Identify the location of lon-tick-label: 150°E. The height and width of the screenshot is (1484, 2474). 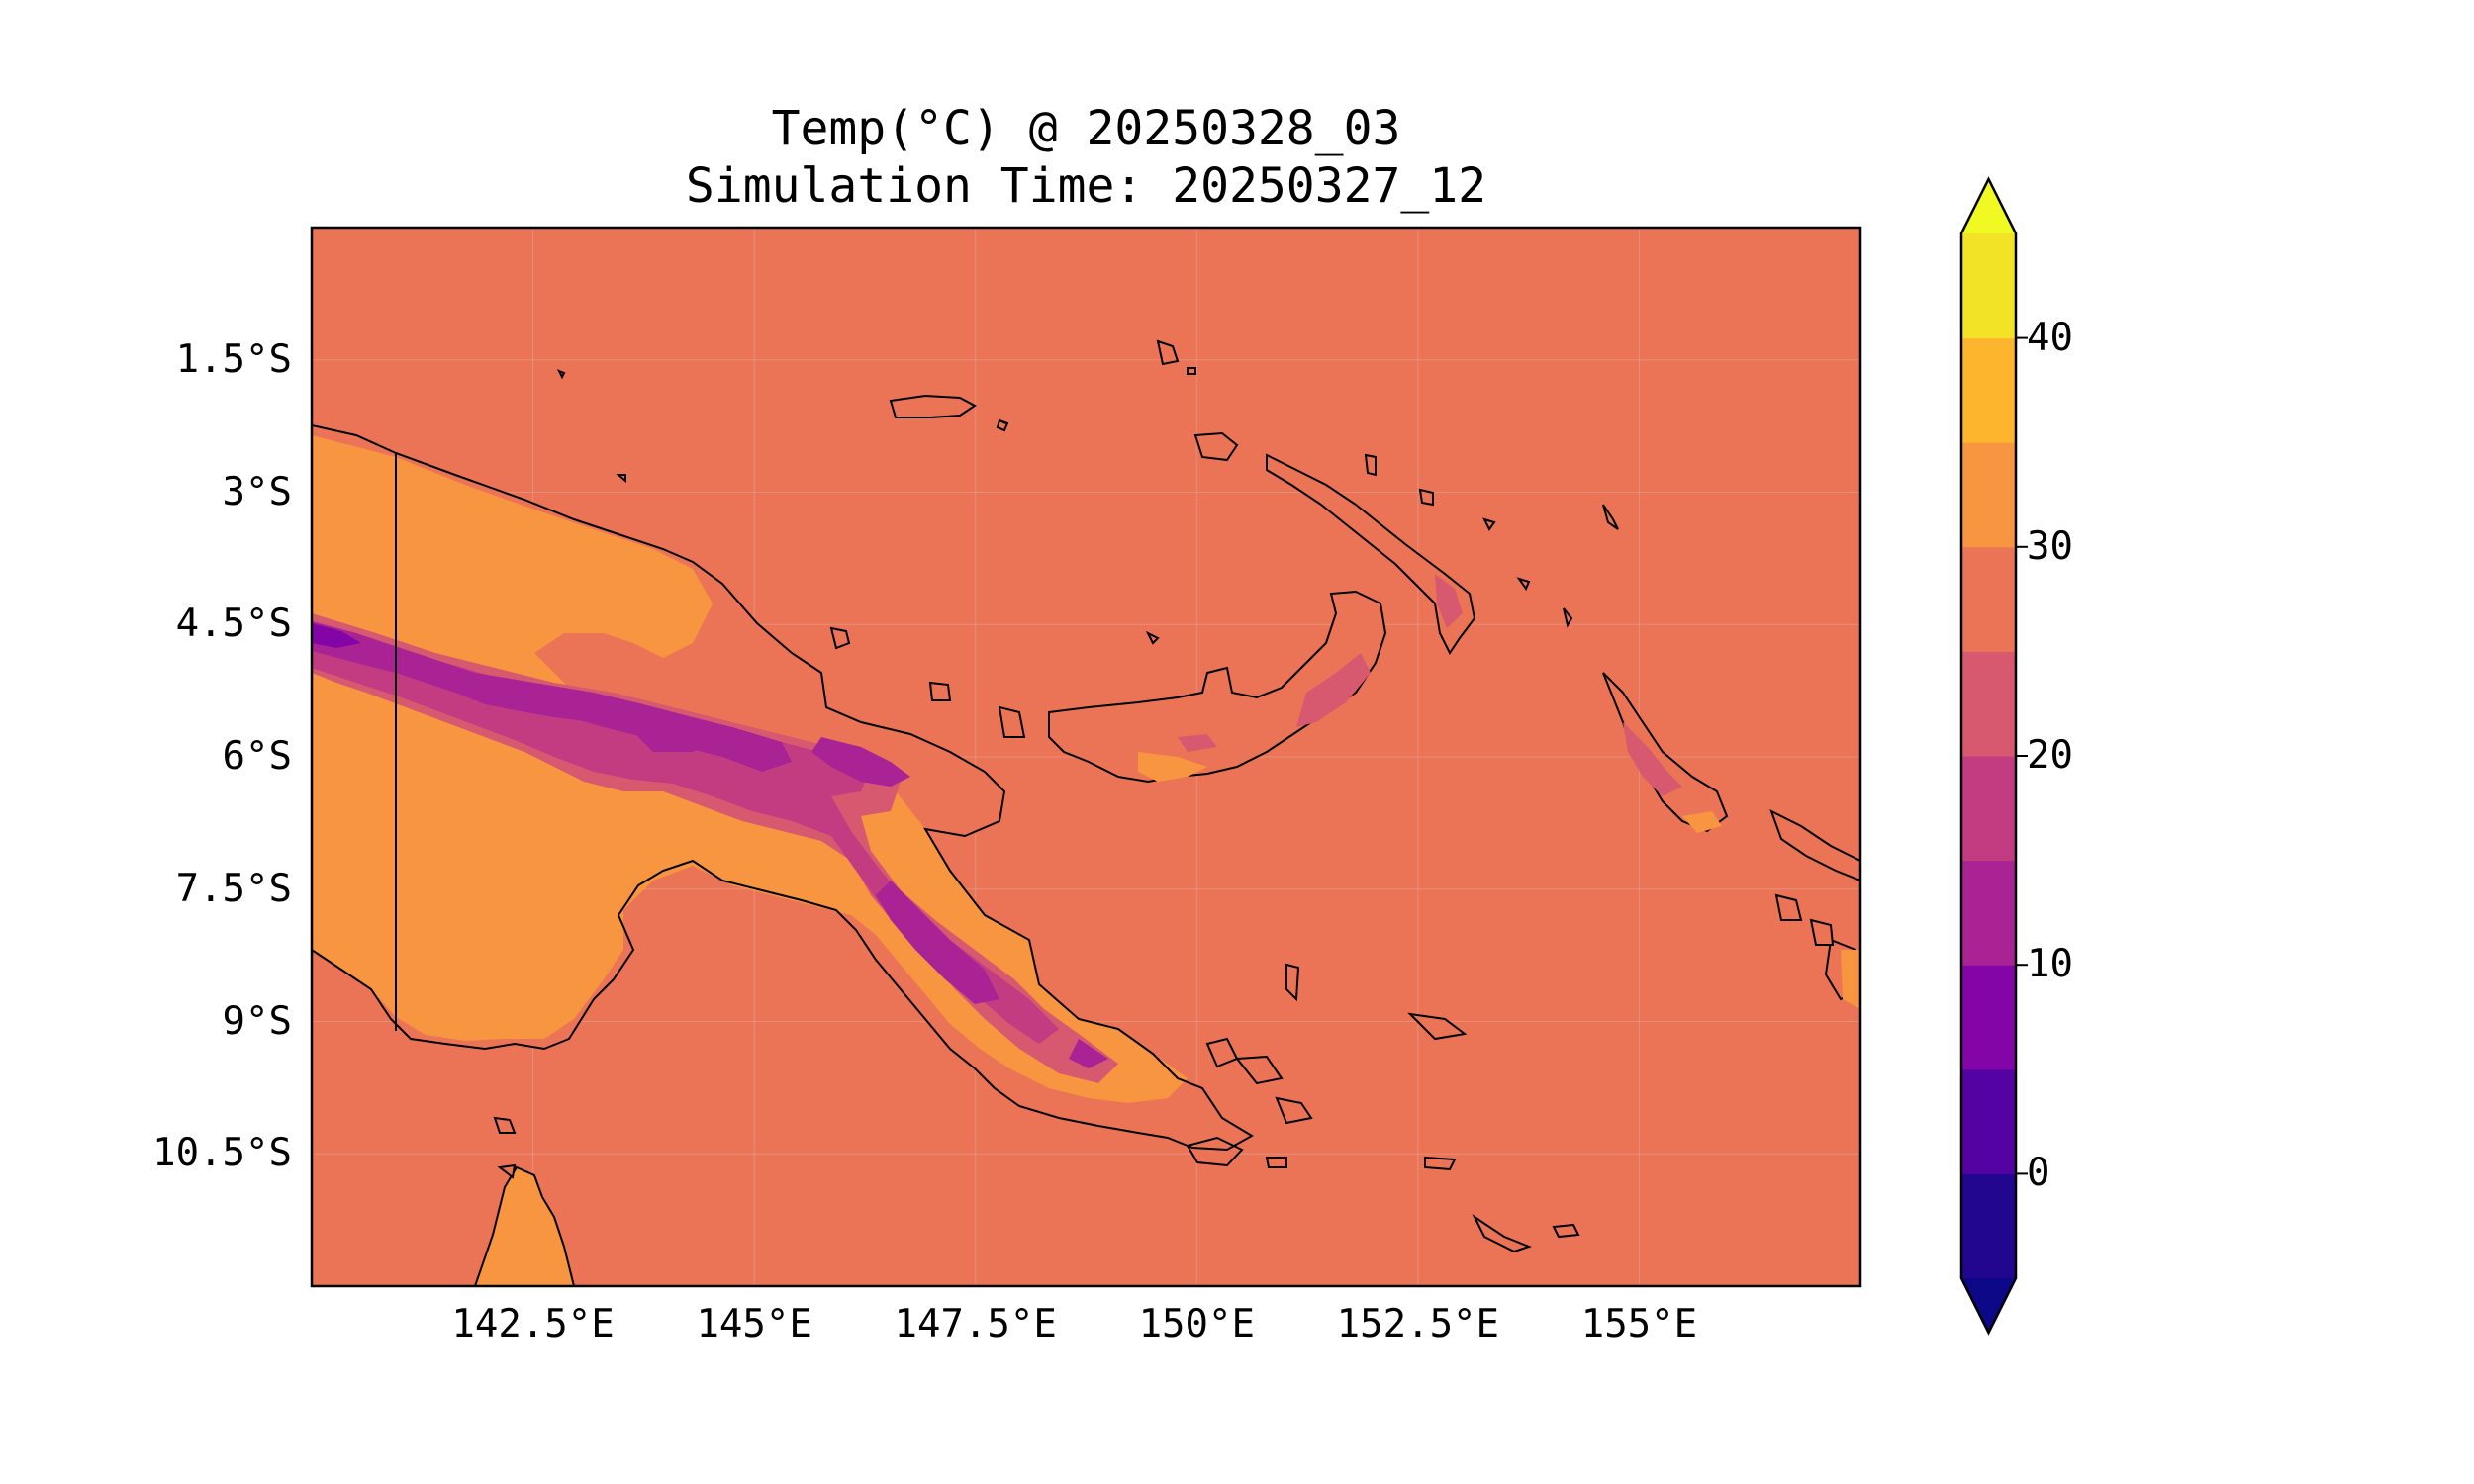
(1196, 1324).